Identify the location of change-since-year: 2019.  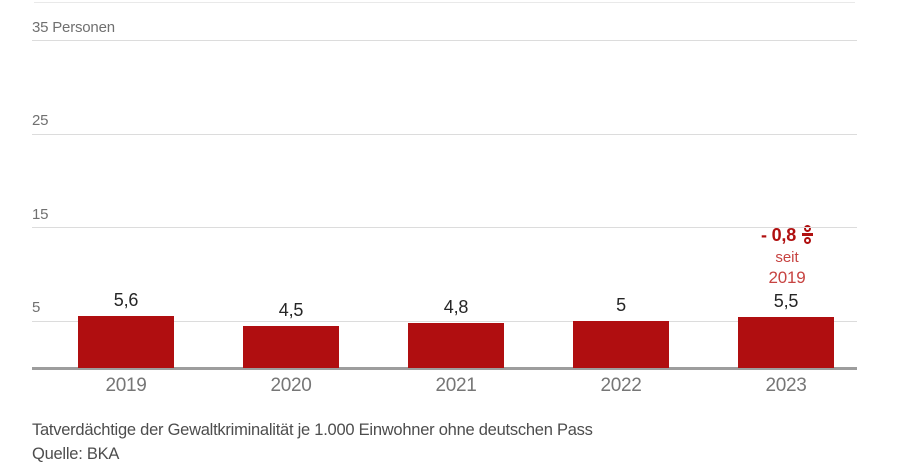
(787, 277).